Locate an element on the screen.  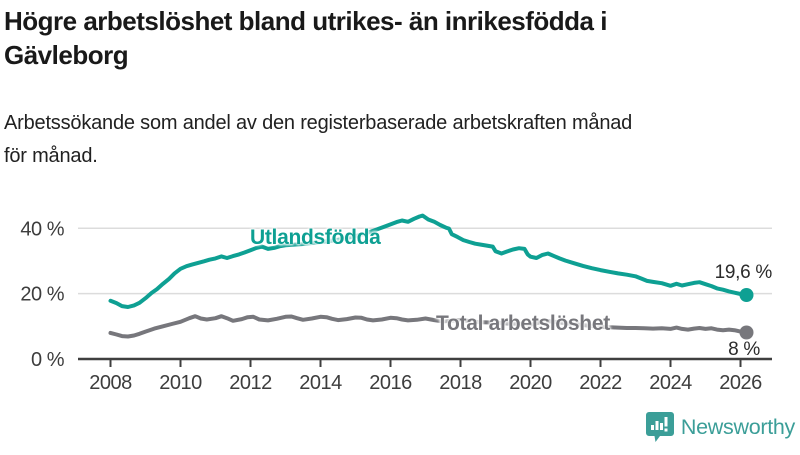
end-value-label-total: 8 % is located at coordinates (744, 349).